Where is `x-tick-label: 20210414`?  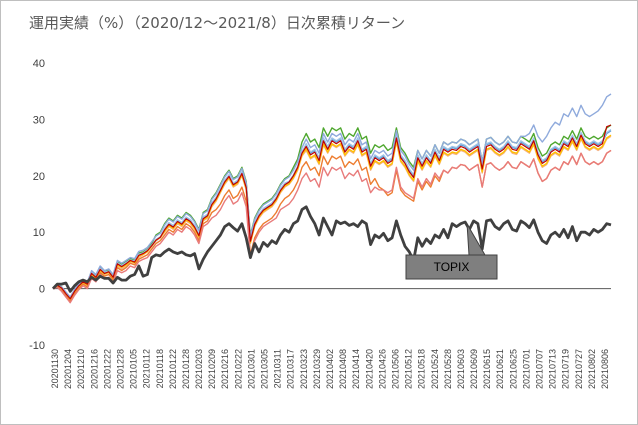
x-tick-label: 20210414 is located at coordinates (356, 369).